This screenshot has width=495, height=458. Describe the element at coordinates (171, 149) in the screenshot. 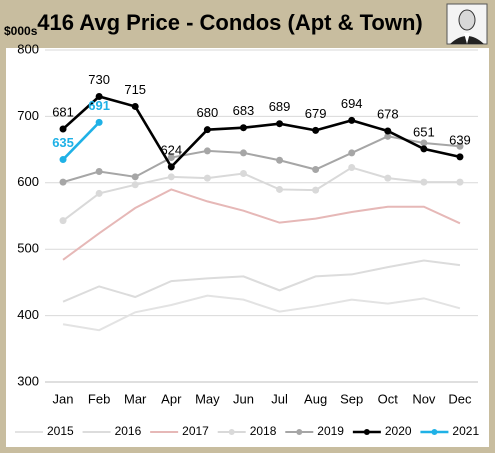

I see `data-label: 624` at that location.